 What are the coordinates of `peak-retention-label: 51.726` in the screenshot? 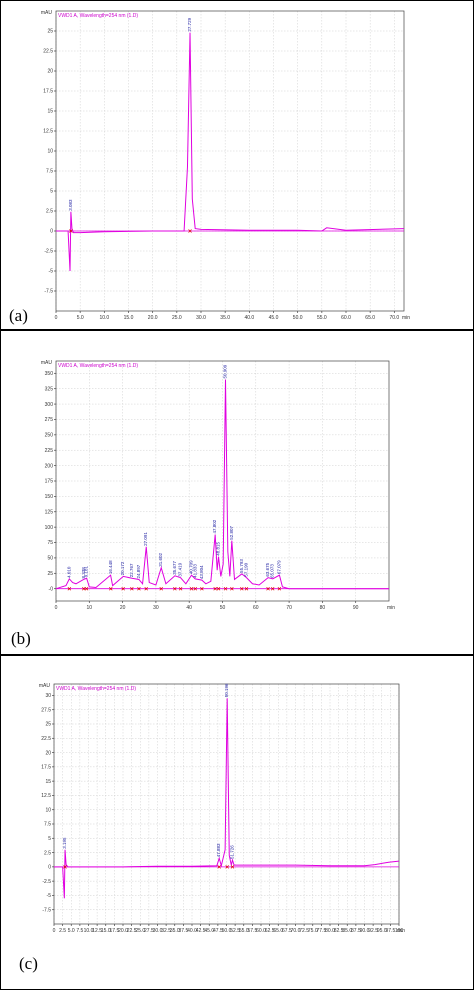 It's located at (231, 852).